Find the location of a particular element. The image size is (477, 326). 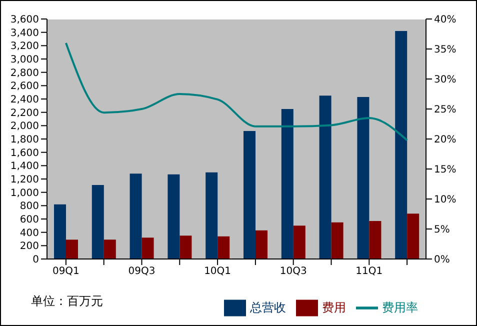

y-tick-label: 1,400 is located at coordinates (24, 166).